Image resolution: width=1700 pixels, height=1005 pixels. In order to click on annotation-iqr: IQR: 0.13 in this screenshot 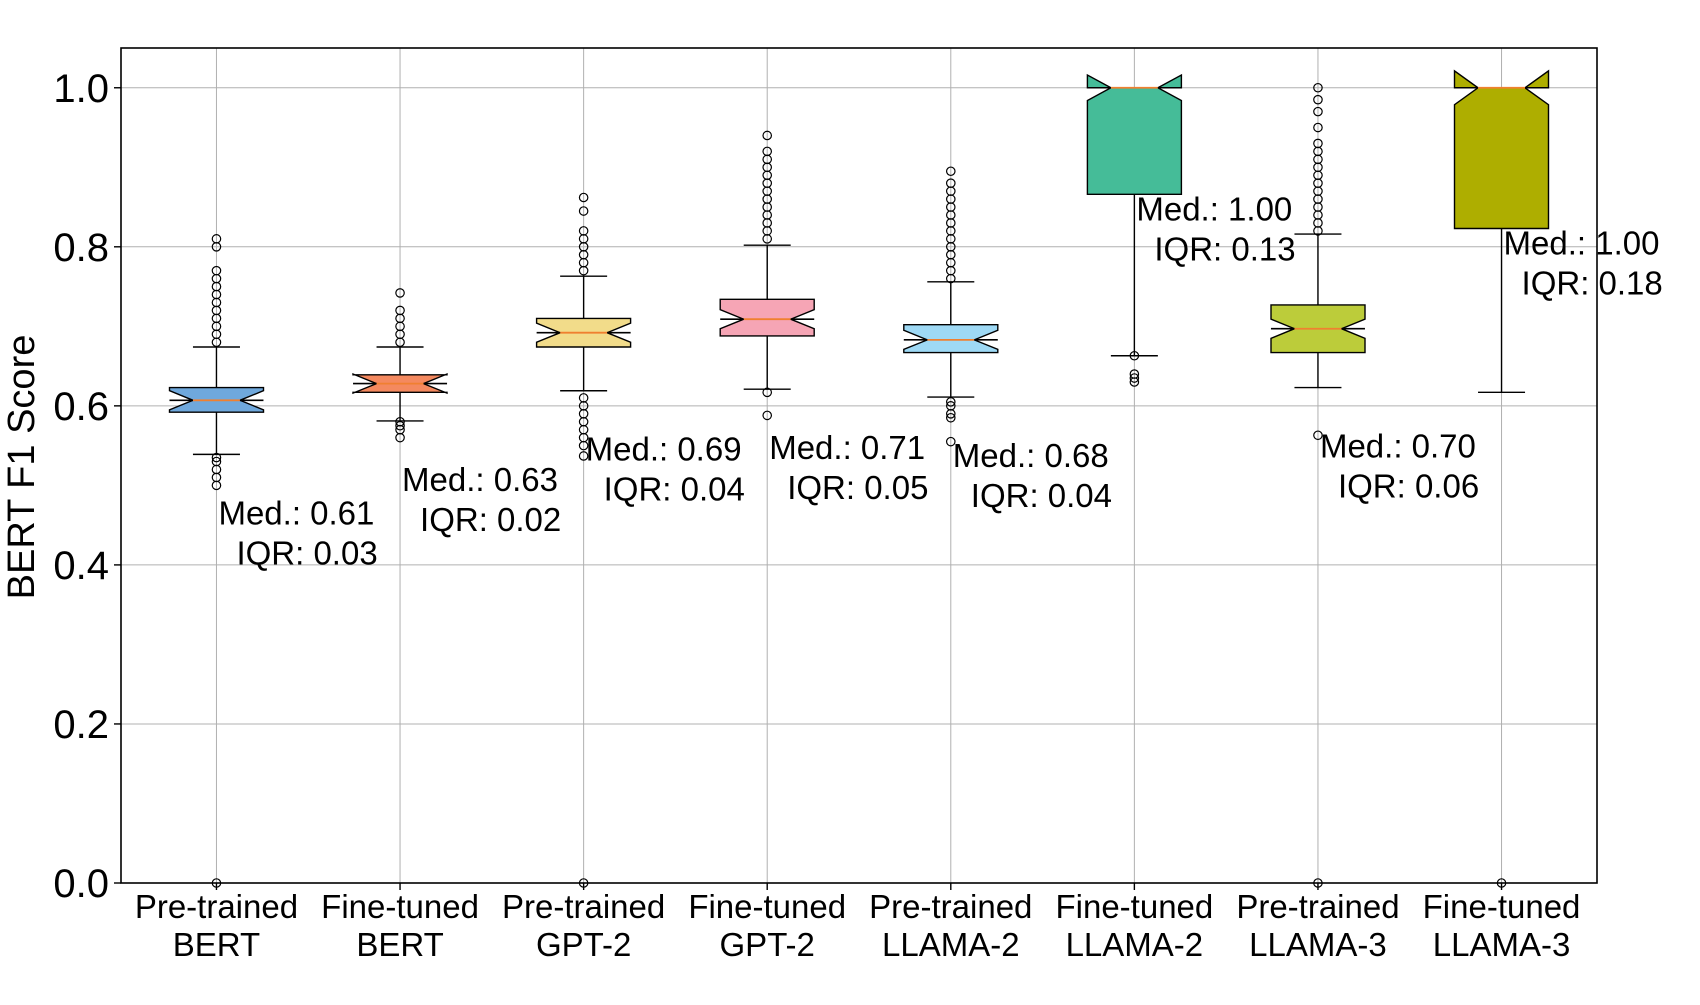, I will do `click(1224, 248)`.